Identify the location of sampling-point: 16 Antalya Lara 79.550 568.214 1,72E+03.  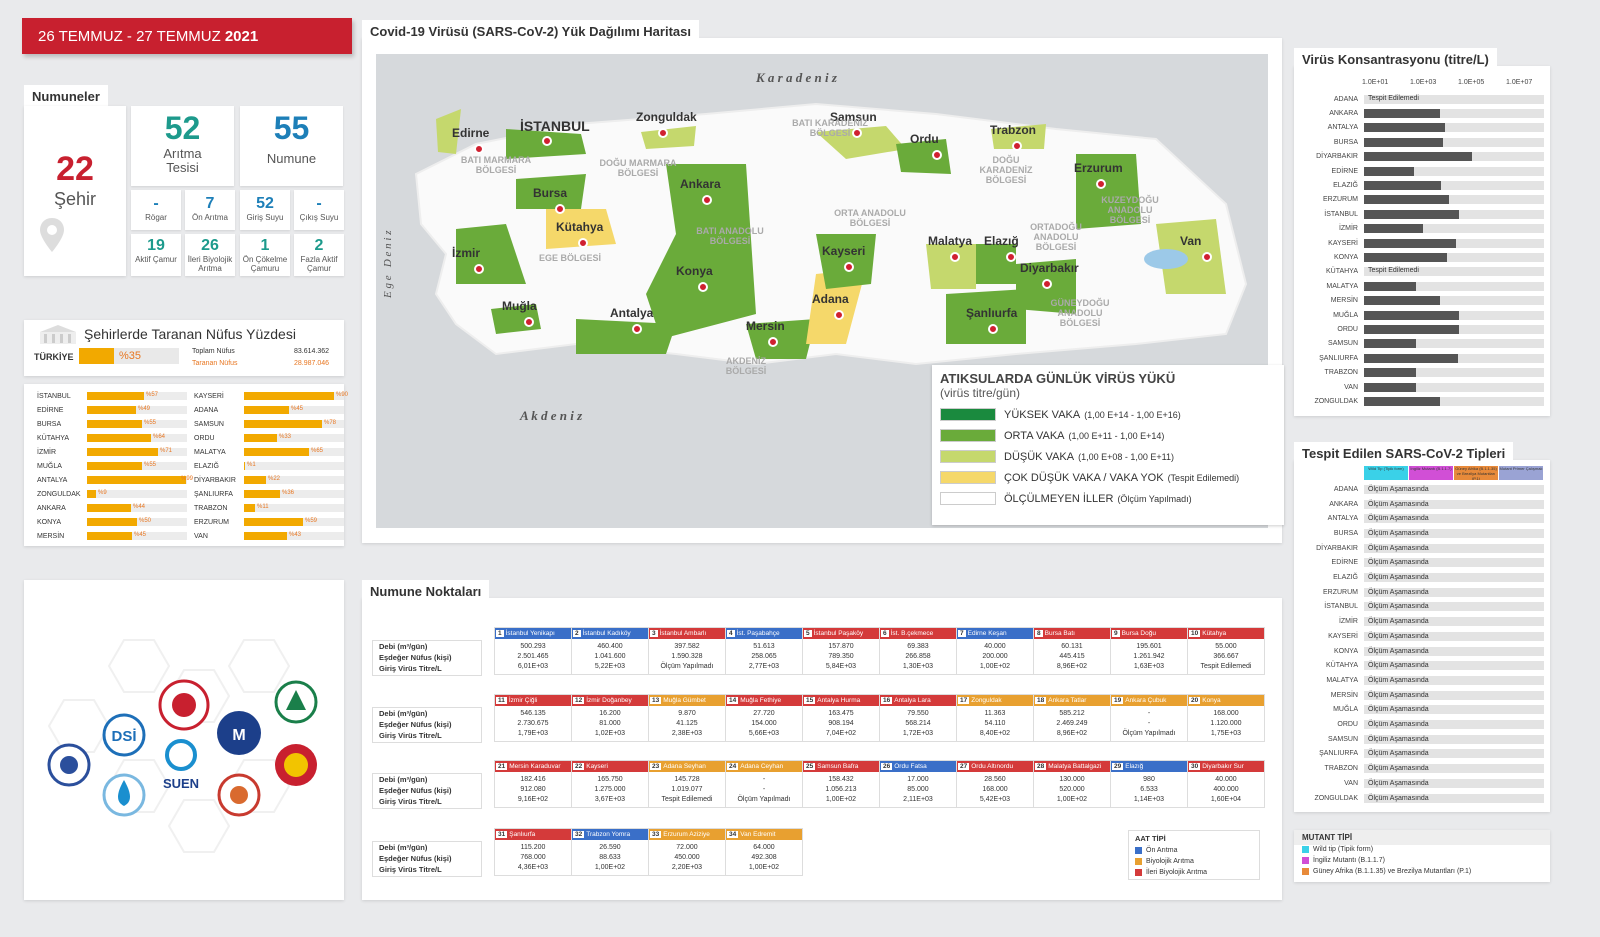
(918, 718).